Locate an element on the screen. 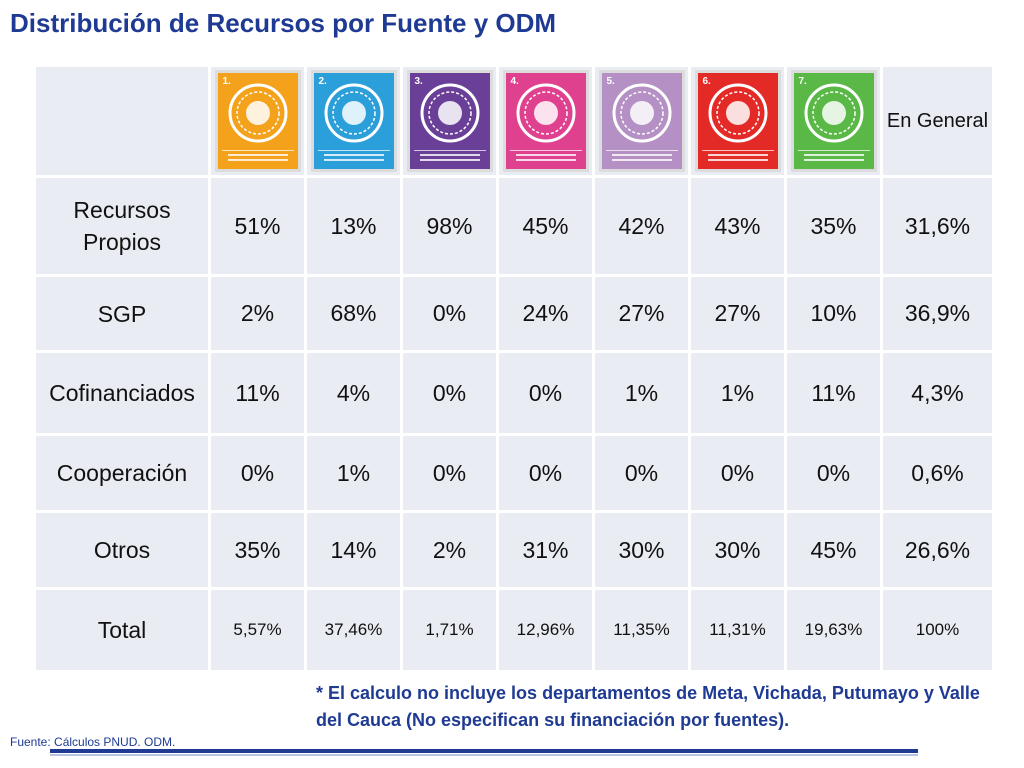  goal-header-cell: 6. is located at coordinates (737, 121).